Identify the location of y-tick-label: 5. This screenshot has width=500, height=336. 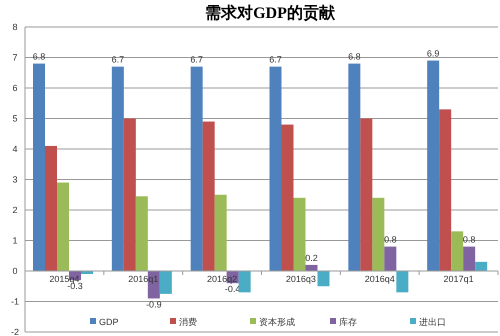
(15, 119).